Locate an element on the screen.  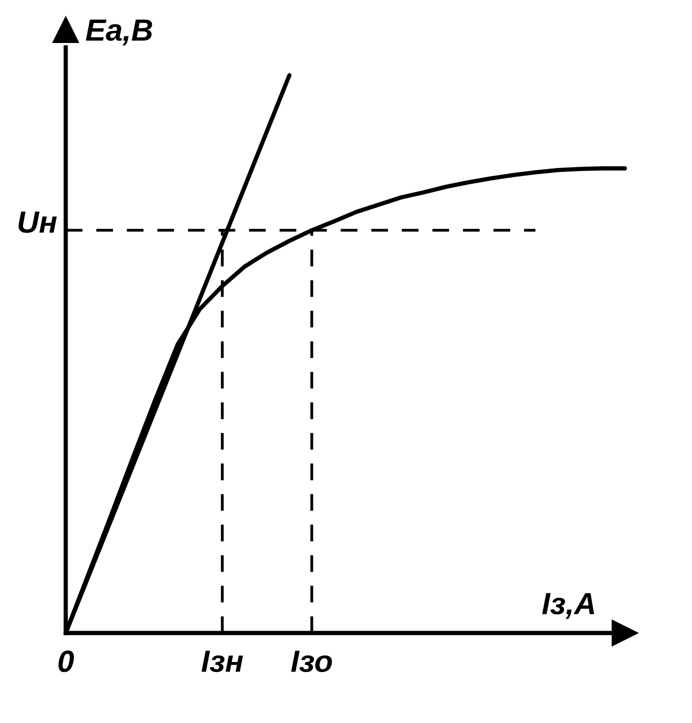
y-axis-title: Ea,B is located at coordinates (119, 33).